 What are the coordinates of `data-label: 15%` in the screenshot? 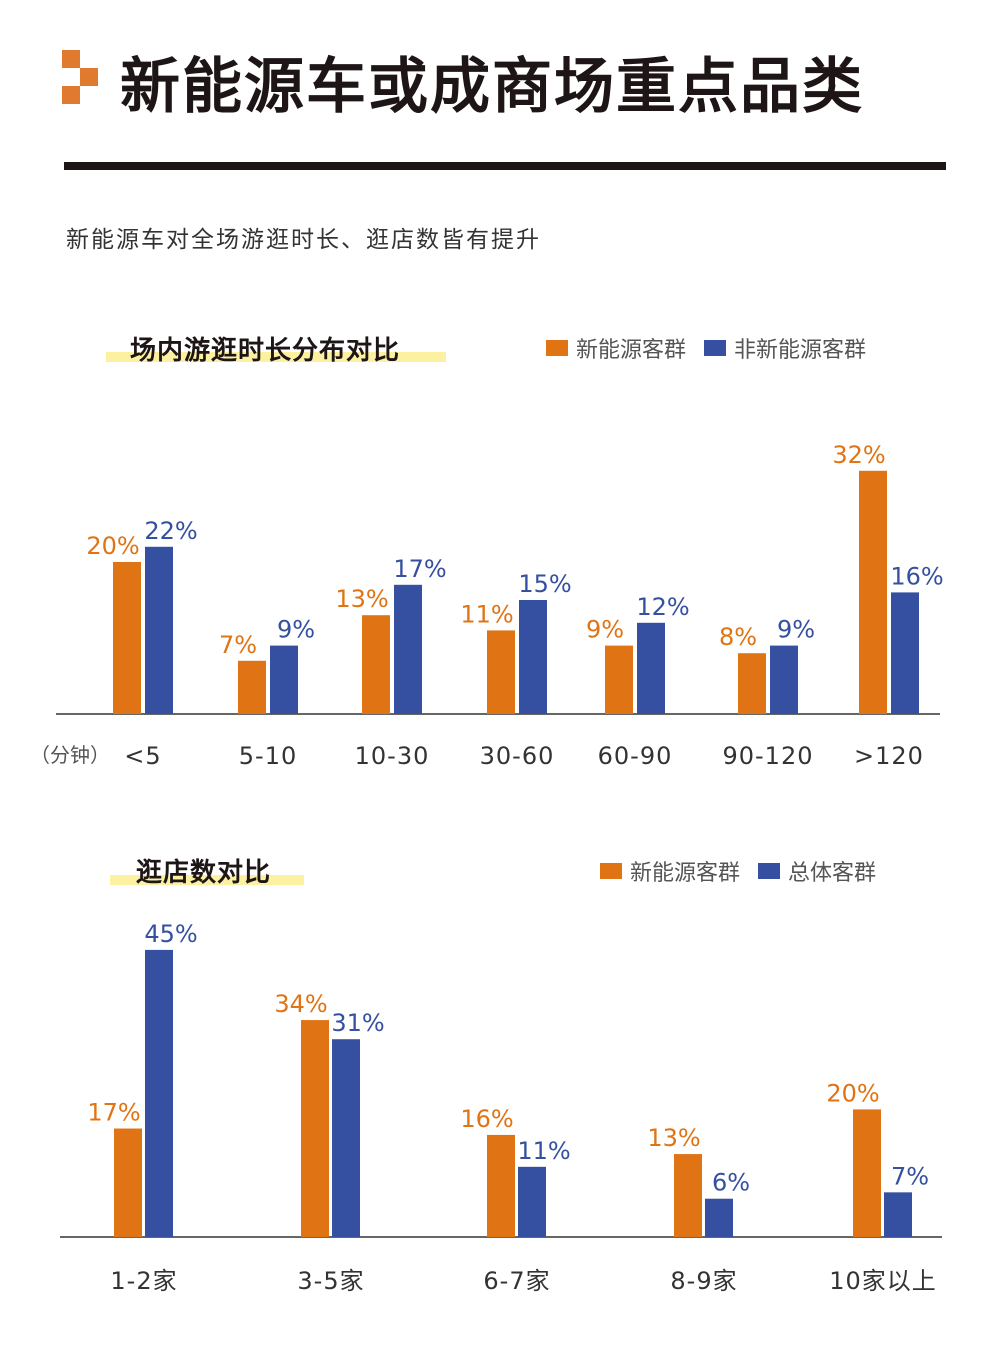 It's located at (544, 584).